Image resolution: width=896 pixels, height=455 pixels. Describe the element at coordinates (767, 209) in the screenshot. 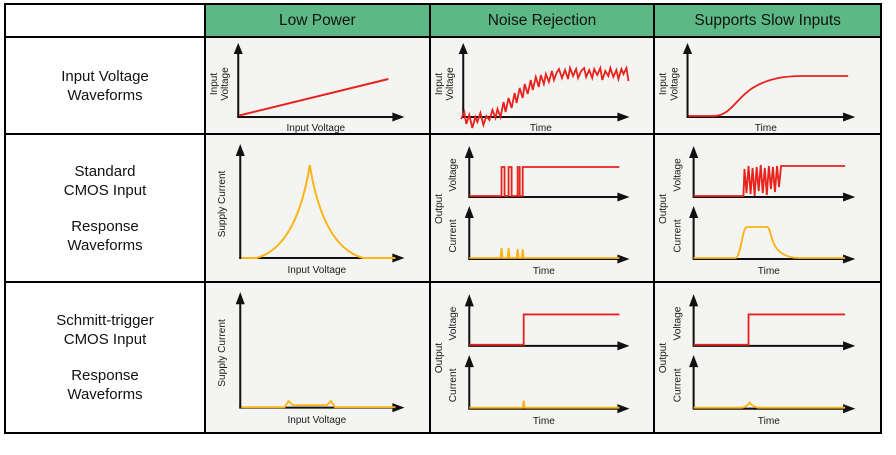

I see `graph-std-slow-response: Output Voltage Current Time` at that location.